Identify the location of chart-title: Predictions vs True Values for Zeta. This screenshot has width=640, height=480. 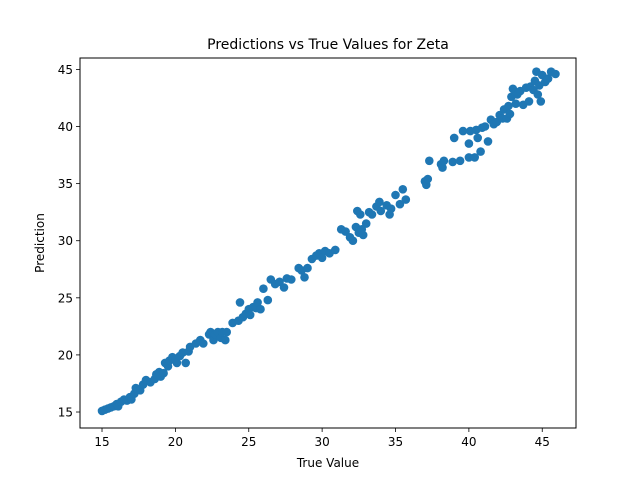
(328, 45).